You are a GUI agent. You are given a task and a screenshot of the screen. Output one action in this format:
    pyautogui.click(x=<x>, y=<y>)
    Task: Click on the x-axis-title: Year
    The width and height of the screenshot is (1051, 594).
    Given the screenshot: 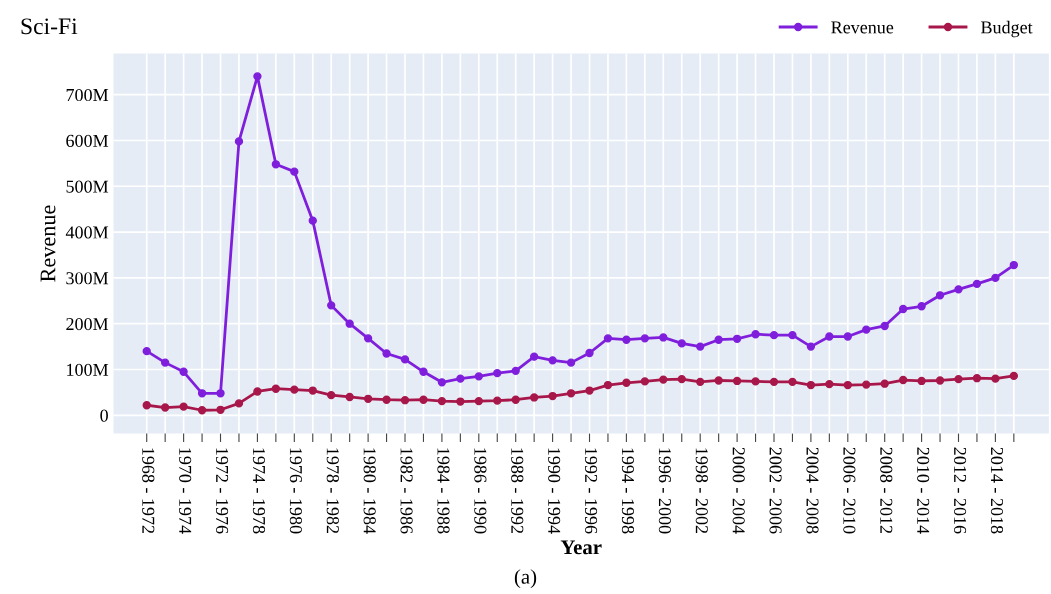 What is the action you would take?
    pyautogui.click(x=581, y=547)
    